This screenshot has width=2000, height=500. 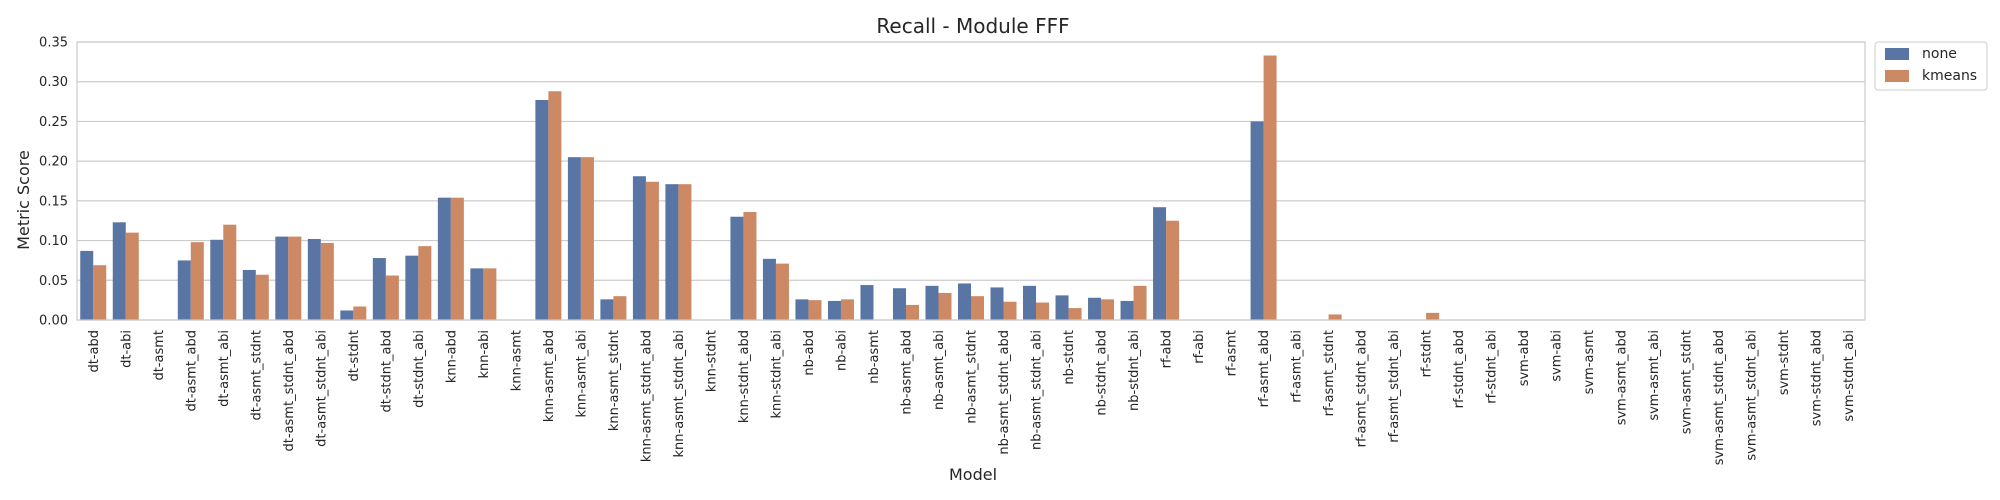 I want to click on x-tick-label: dt-stdnt_abd, so click(x=386, y=371).